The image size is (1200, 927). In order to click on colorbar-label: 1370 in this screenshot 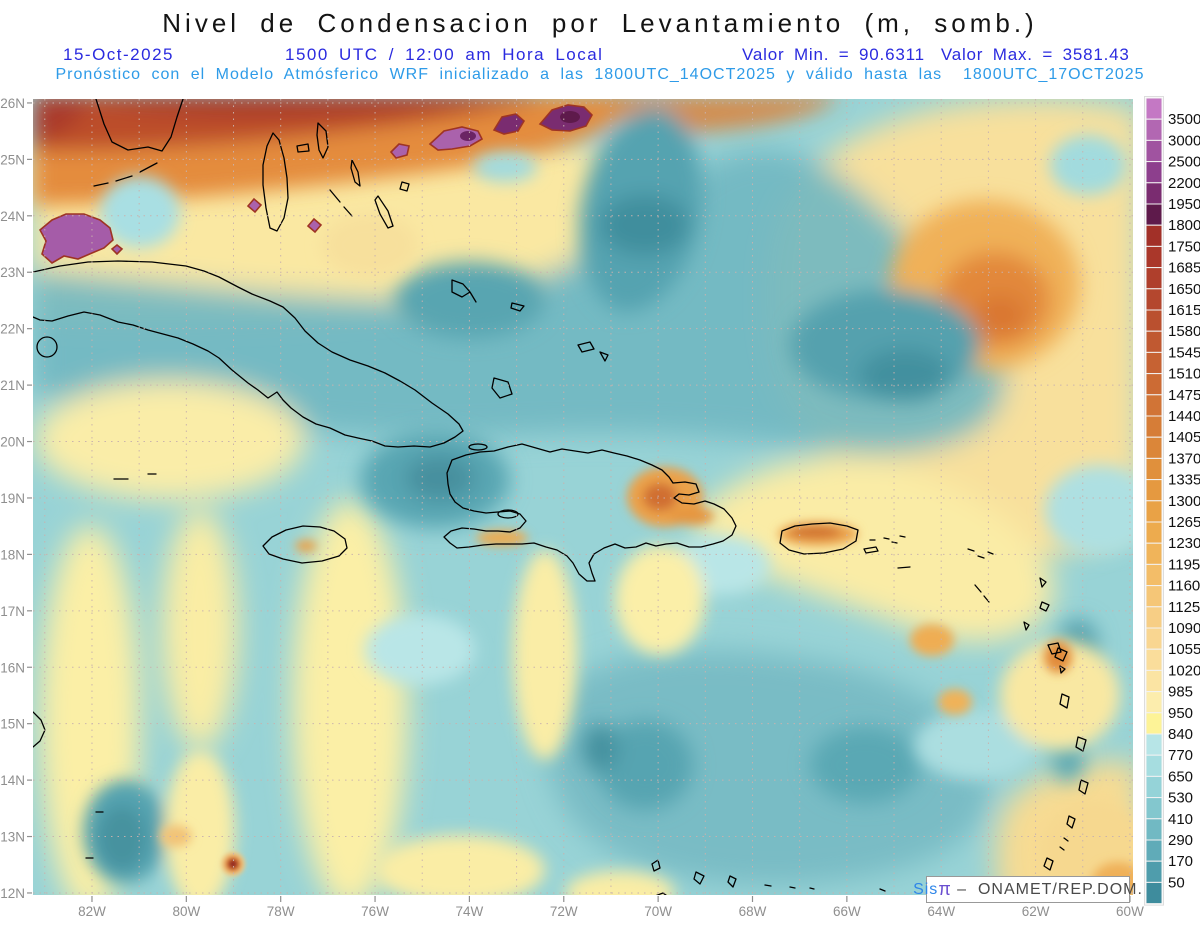, I will do `click(1184, 458)`.